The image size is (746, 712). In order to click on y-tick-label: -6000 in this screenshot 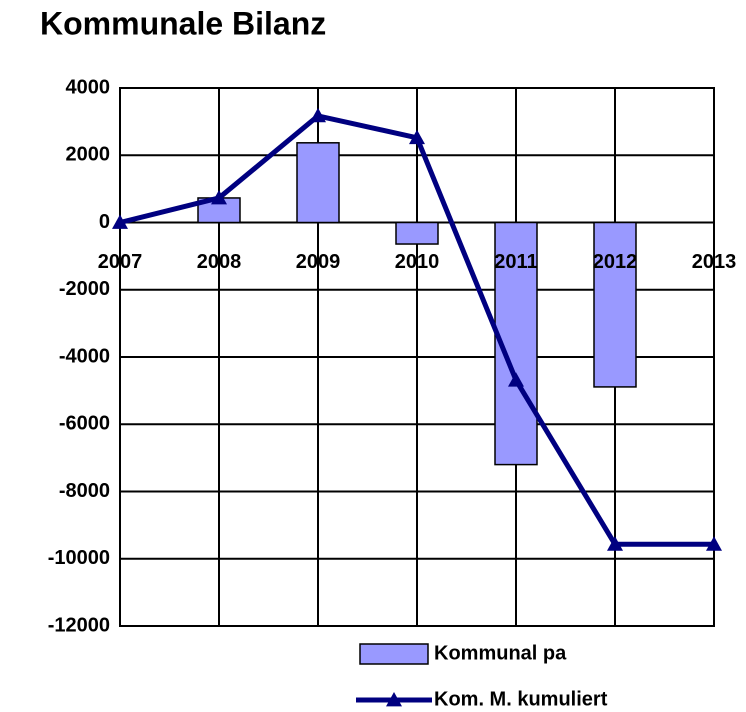, I will do `click(84, 424)`.